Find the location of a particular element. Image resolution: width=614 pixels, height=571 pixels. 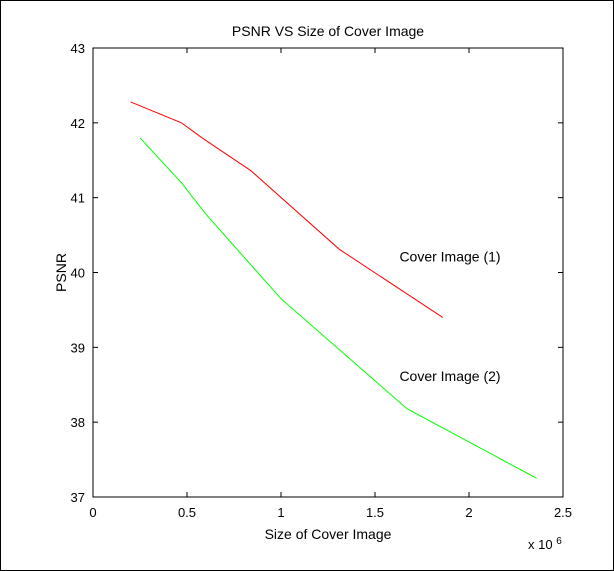

series-annotation-2: Cover Image (2) is located at coordinates (449, 376).